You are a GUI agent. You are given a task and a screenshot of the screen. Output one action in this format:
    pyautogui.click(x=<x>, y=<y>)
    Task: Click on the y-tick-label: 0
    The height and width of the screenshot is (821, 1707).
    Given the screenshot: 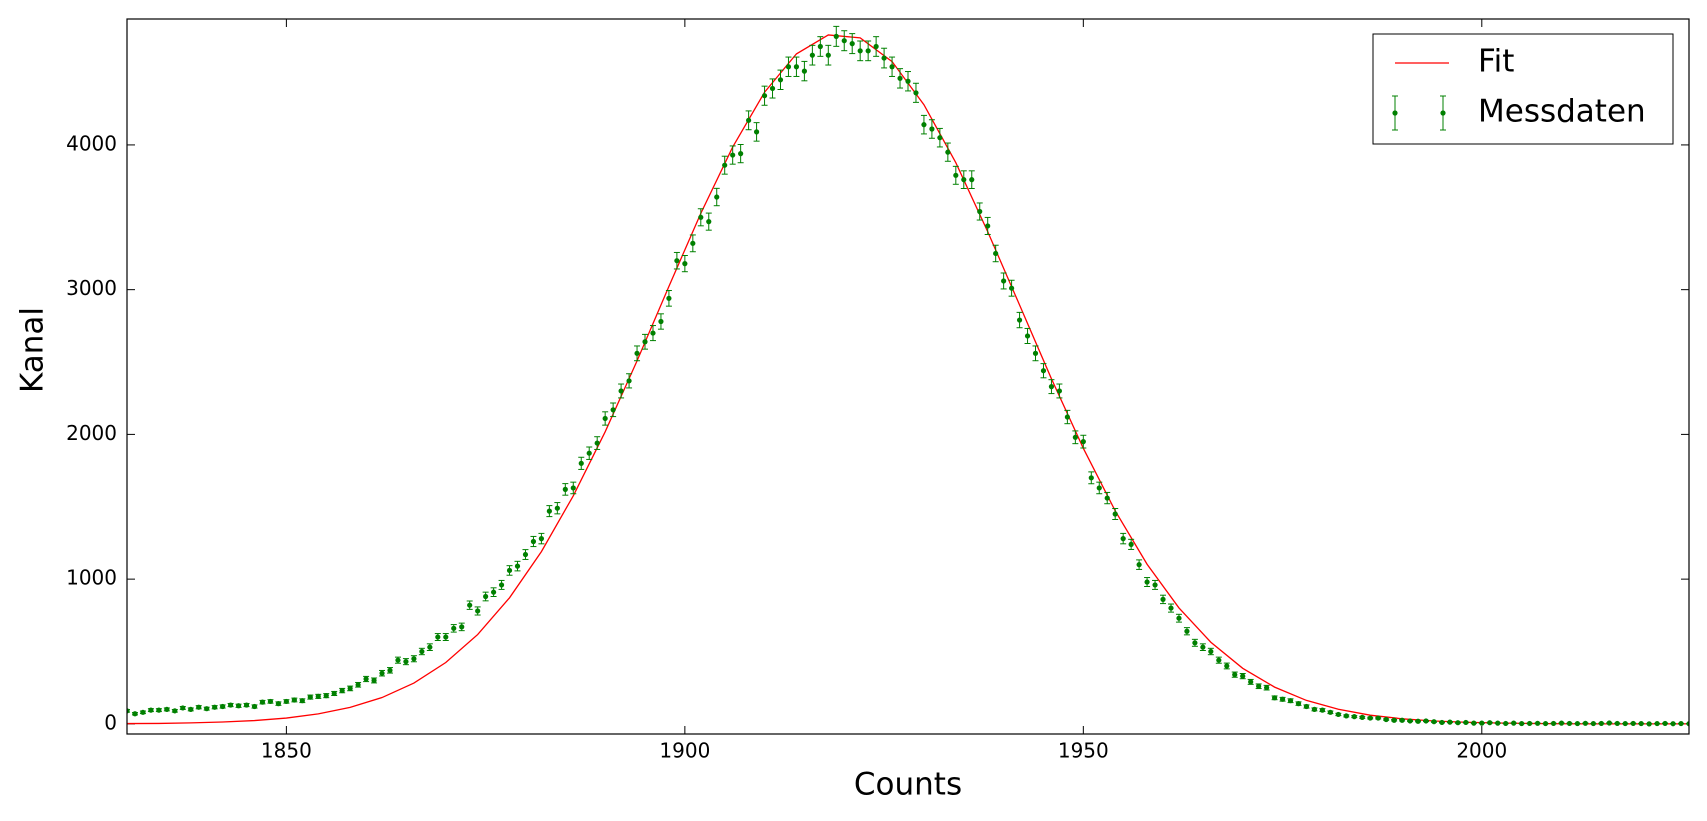 What is the action you would take?
    pyautogui.click(x=110, y=722)
    